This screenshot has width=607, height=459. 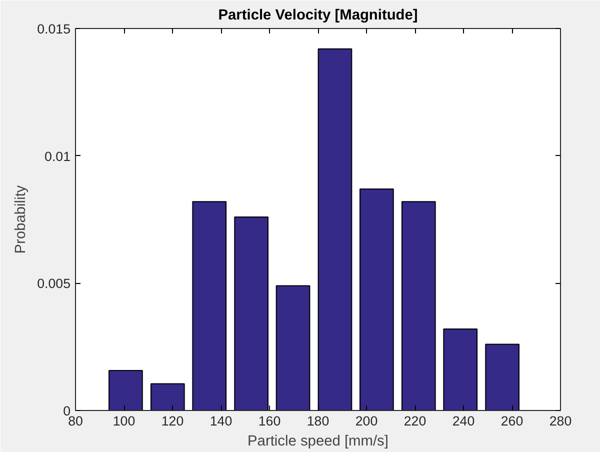 I want to click on y-tick-label: 0.01, so click(x=57, y=156).